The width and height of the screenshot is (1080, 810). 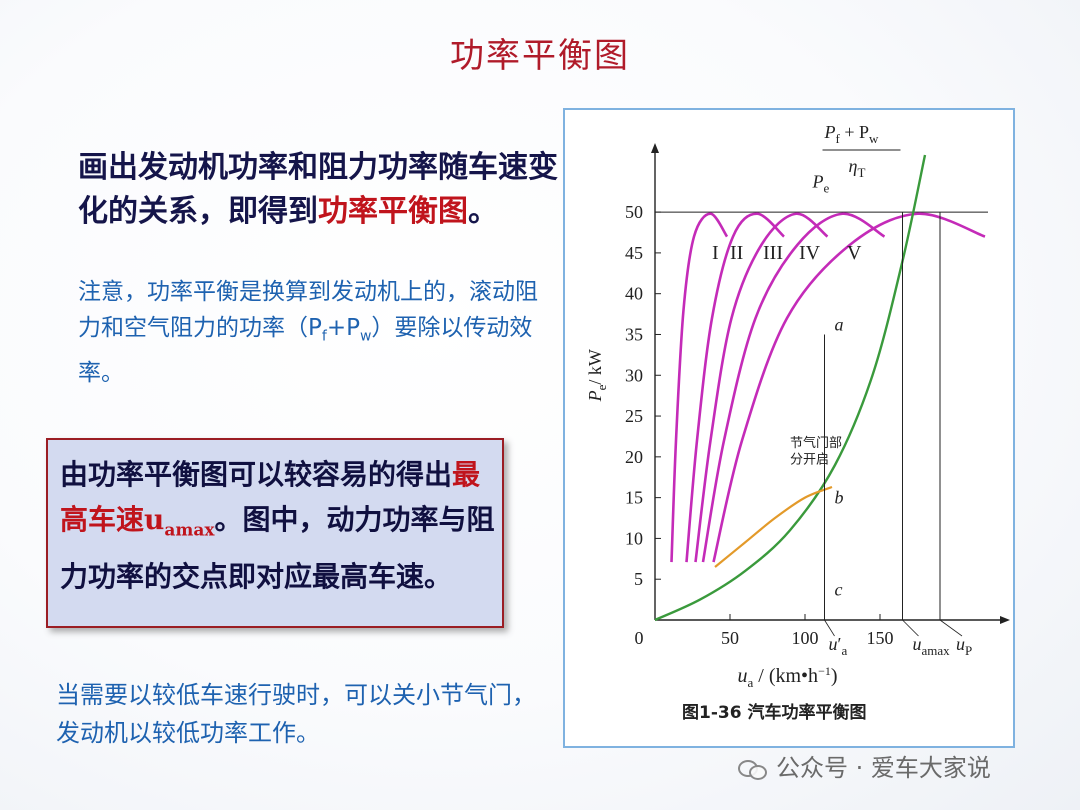 What do you see at coordinates (880, 638) in the screenshot?
I see `x-tick-label: 150` at bounding box center [880, 638].